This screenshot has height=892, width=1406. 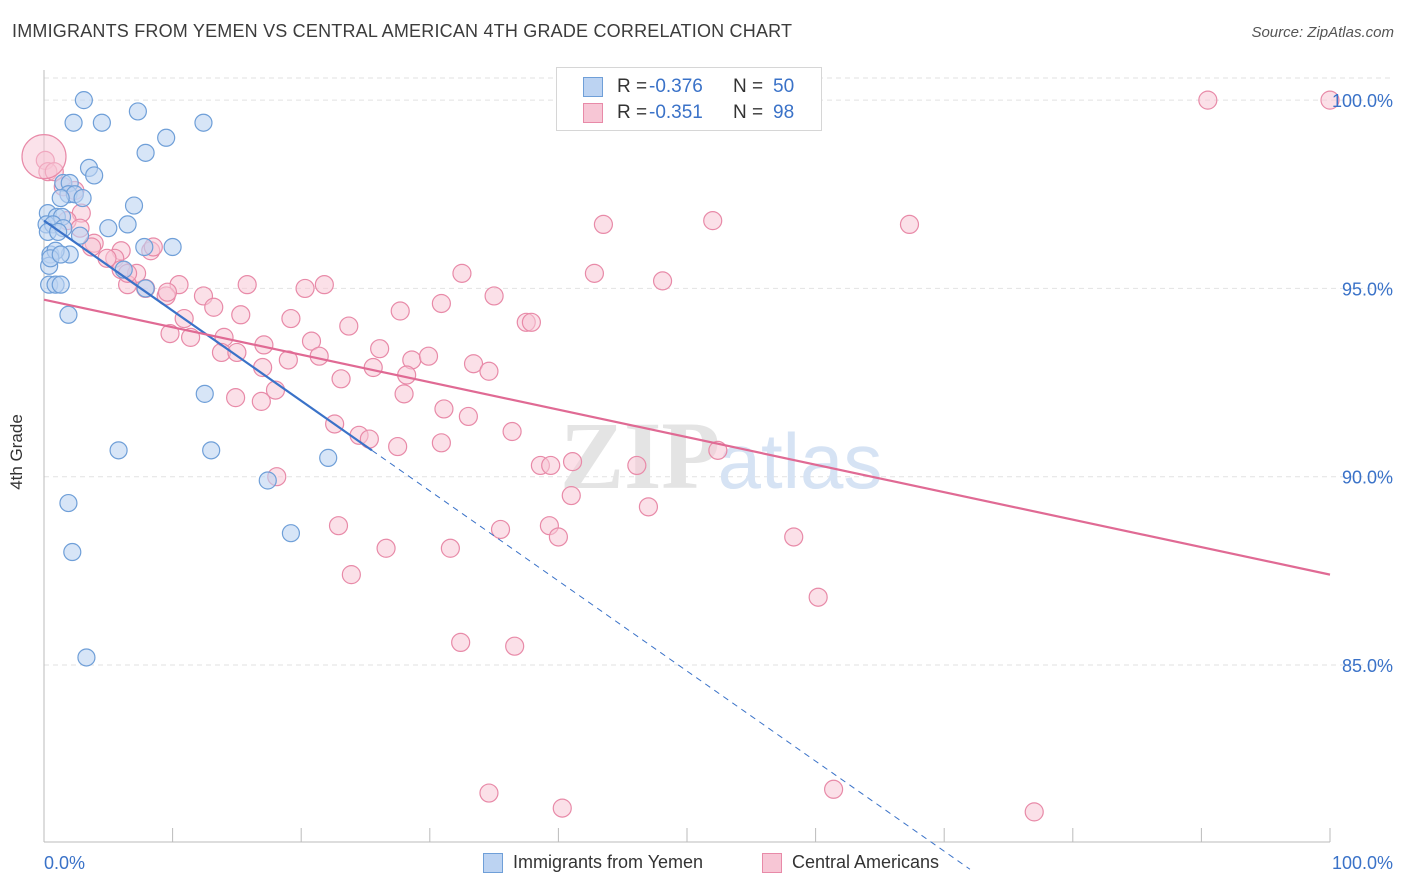 I want to click on legend-n-value: 50, so click(x=784, y=86).